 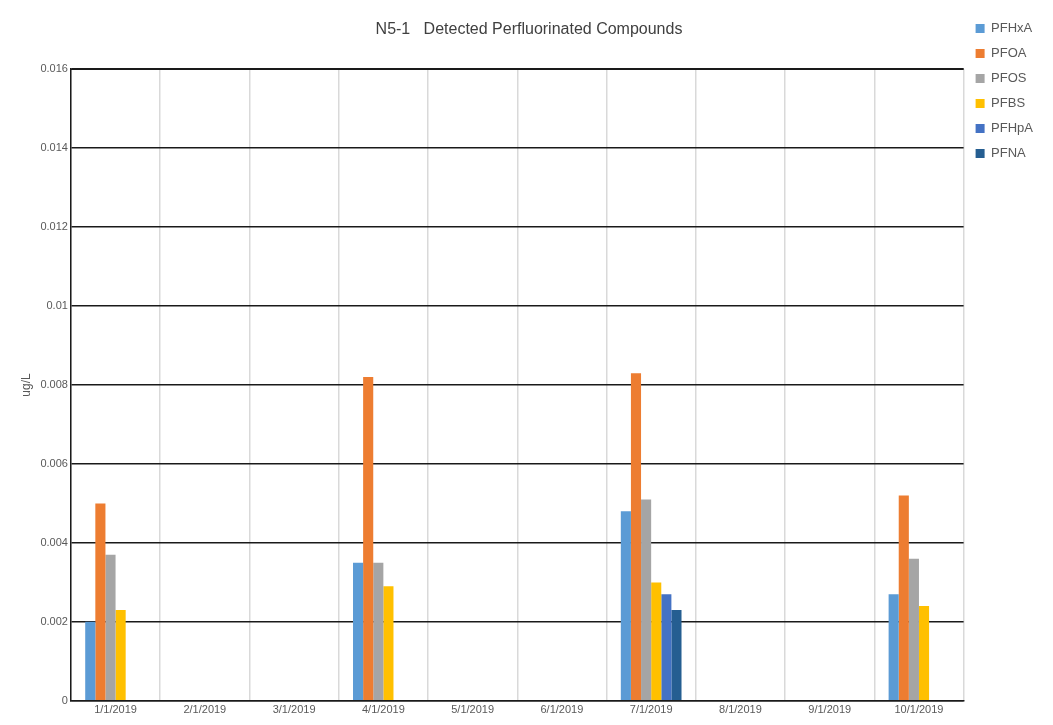 I want to click on x-tick-label: 8/1/2019, so click(x=740, y=709).